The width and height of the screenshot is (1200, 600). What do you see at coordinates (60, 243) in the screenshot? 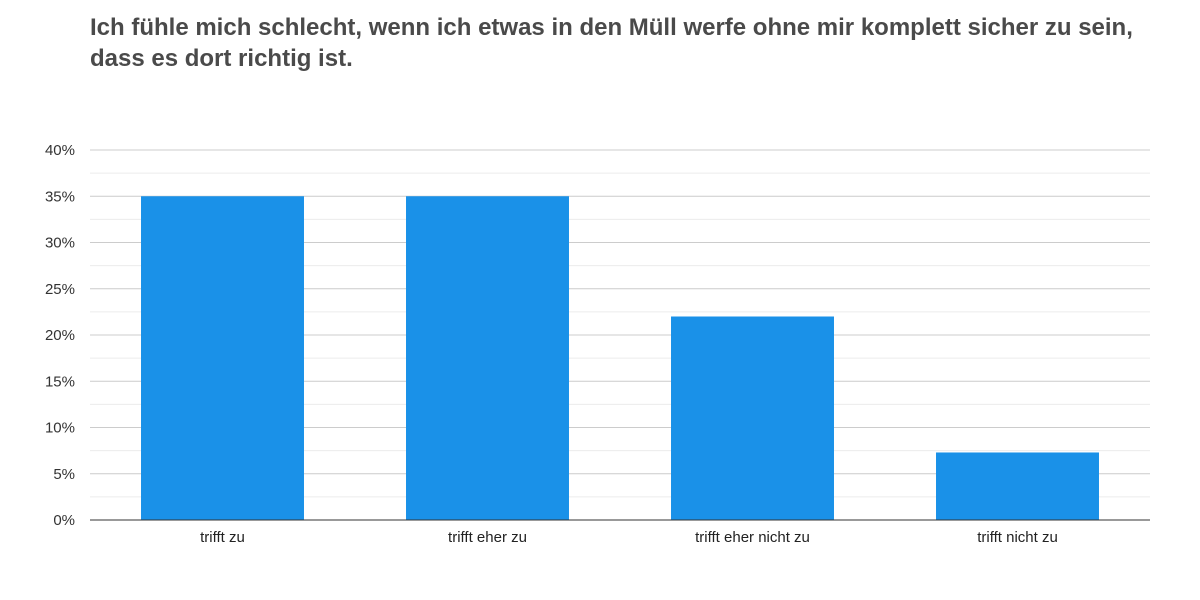
I see `y-tick-label: 30%` at bounding box center [60, 243].